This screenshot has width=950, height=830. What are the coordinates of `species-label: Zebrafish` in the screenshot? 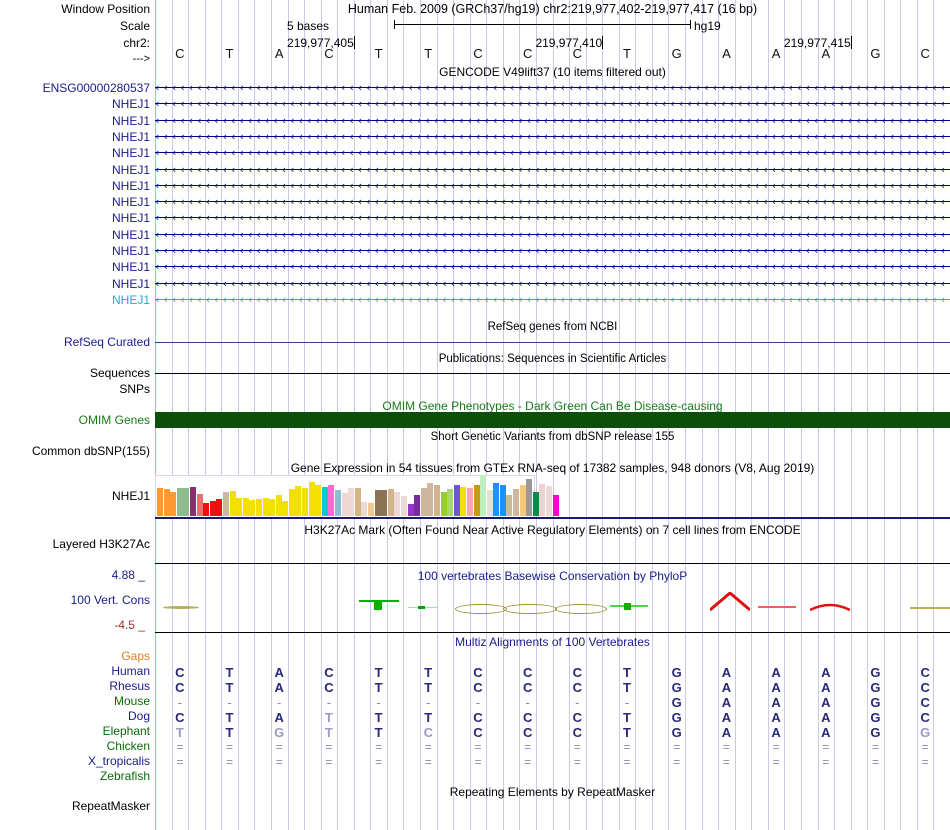 It's located at (124, 776).